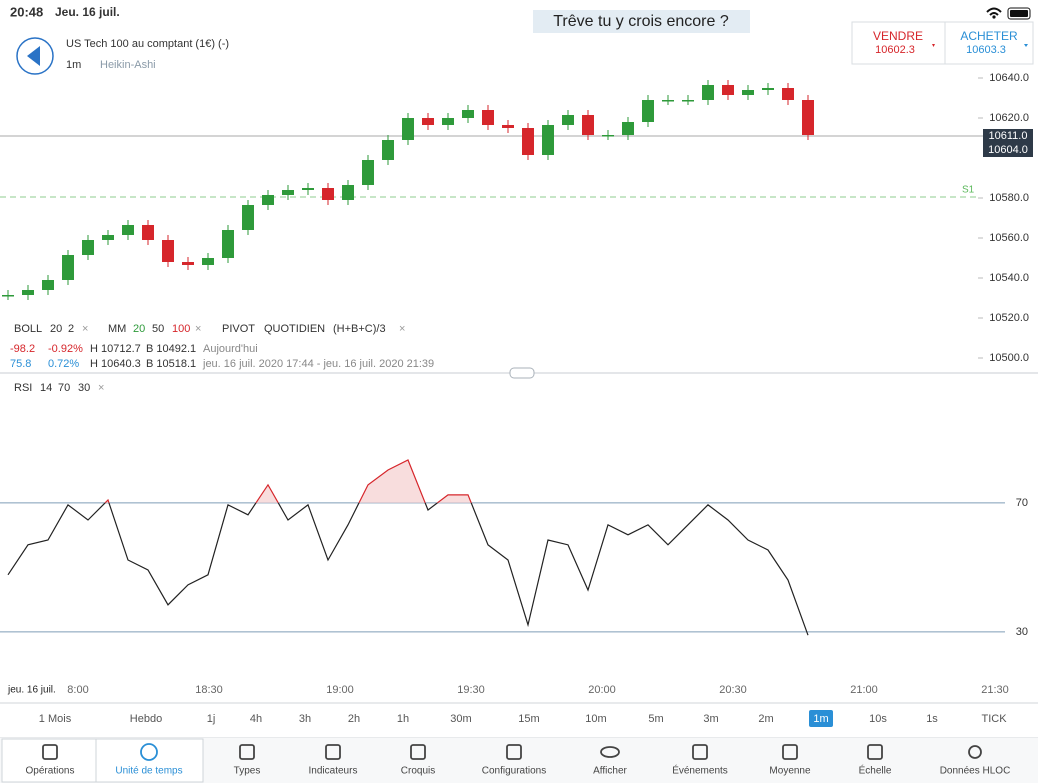 This screenshot has height=783, width=1038. What do you see at coordinates (700, 770) in the screenshot?
I see `toolbar-label: Événements` at bounding box center [700, 770].